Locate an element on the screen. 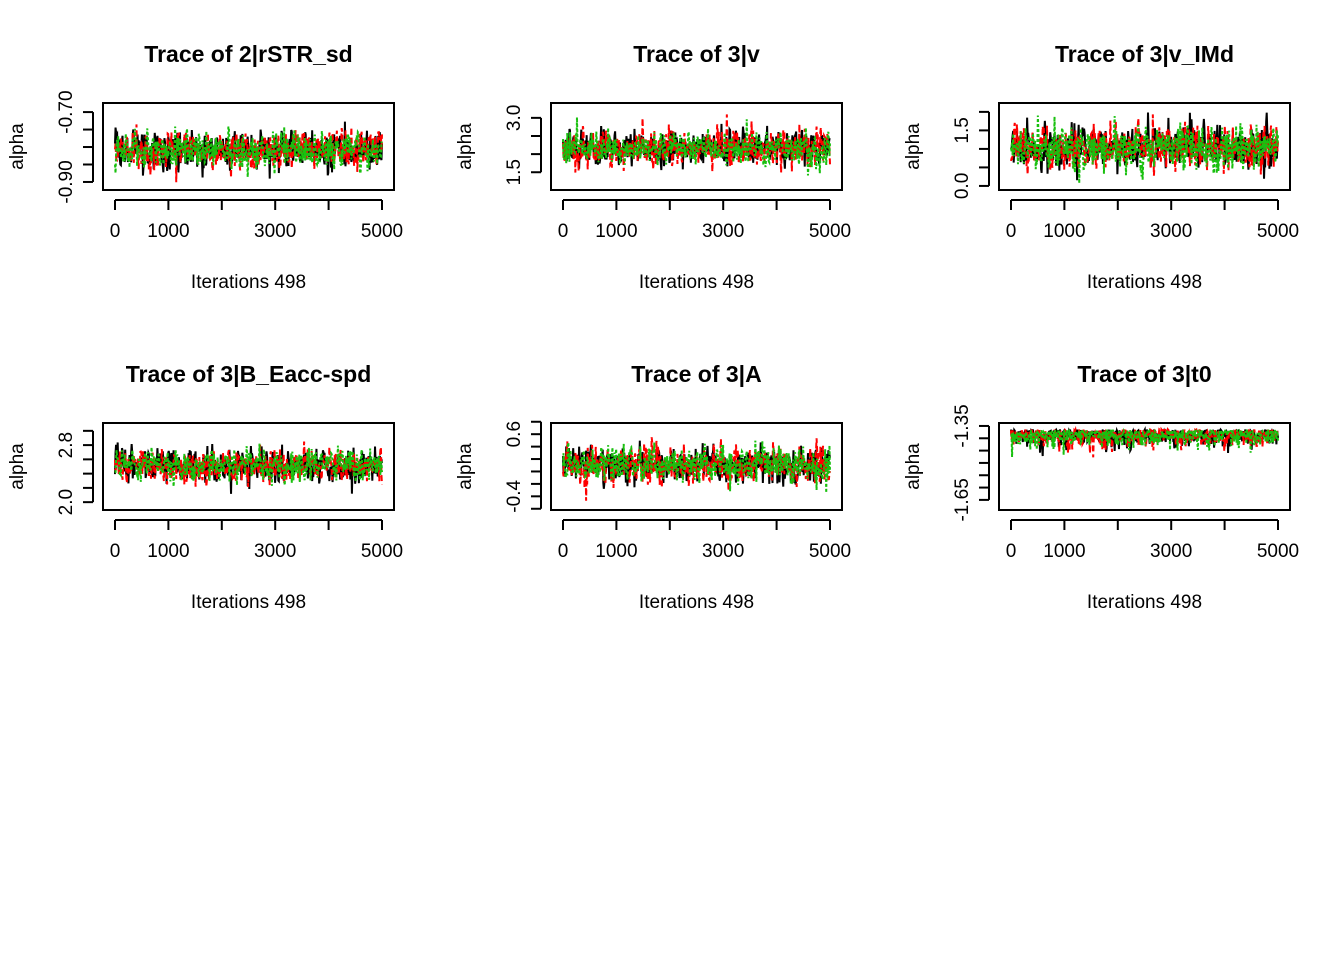  y-tick-label: -1.35 is located at coordinates (962, 425).